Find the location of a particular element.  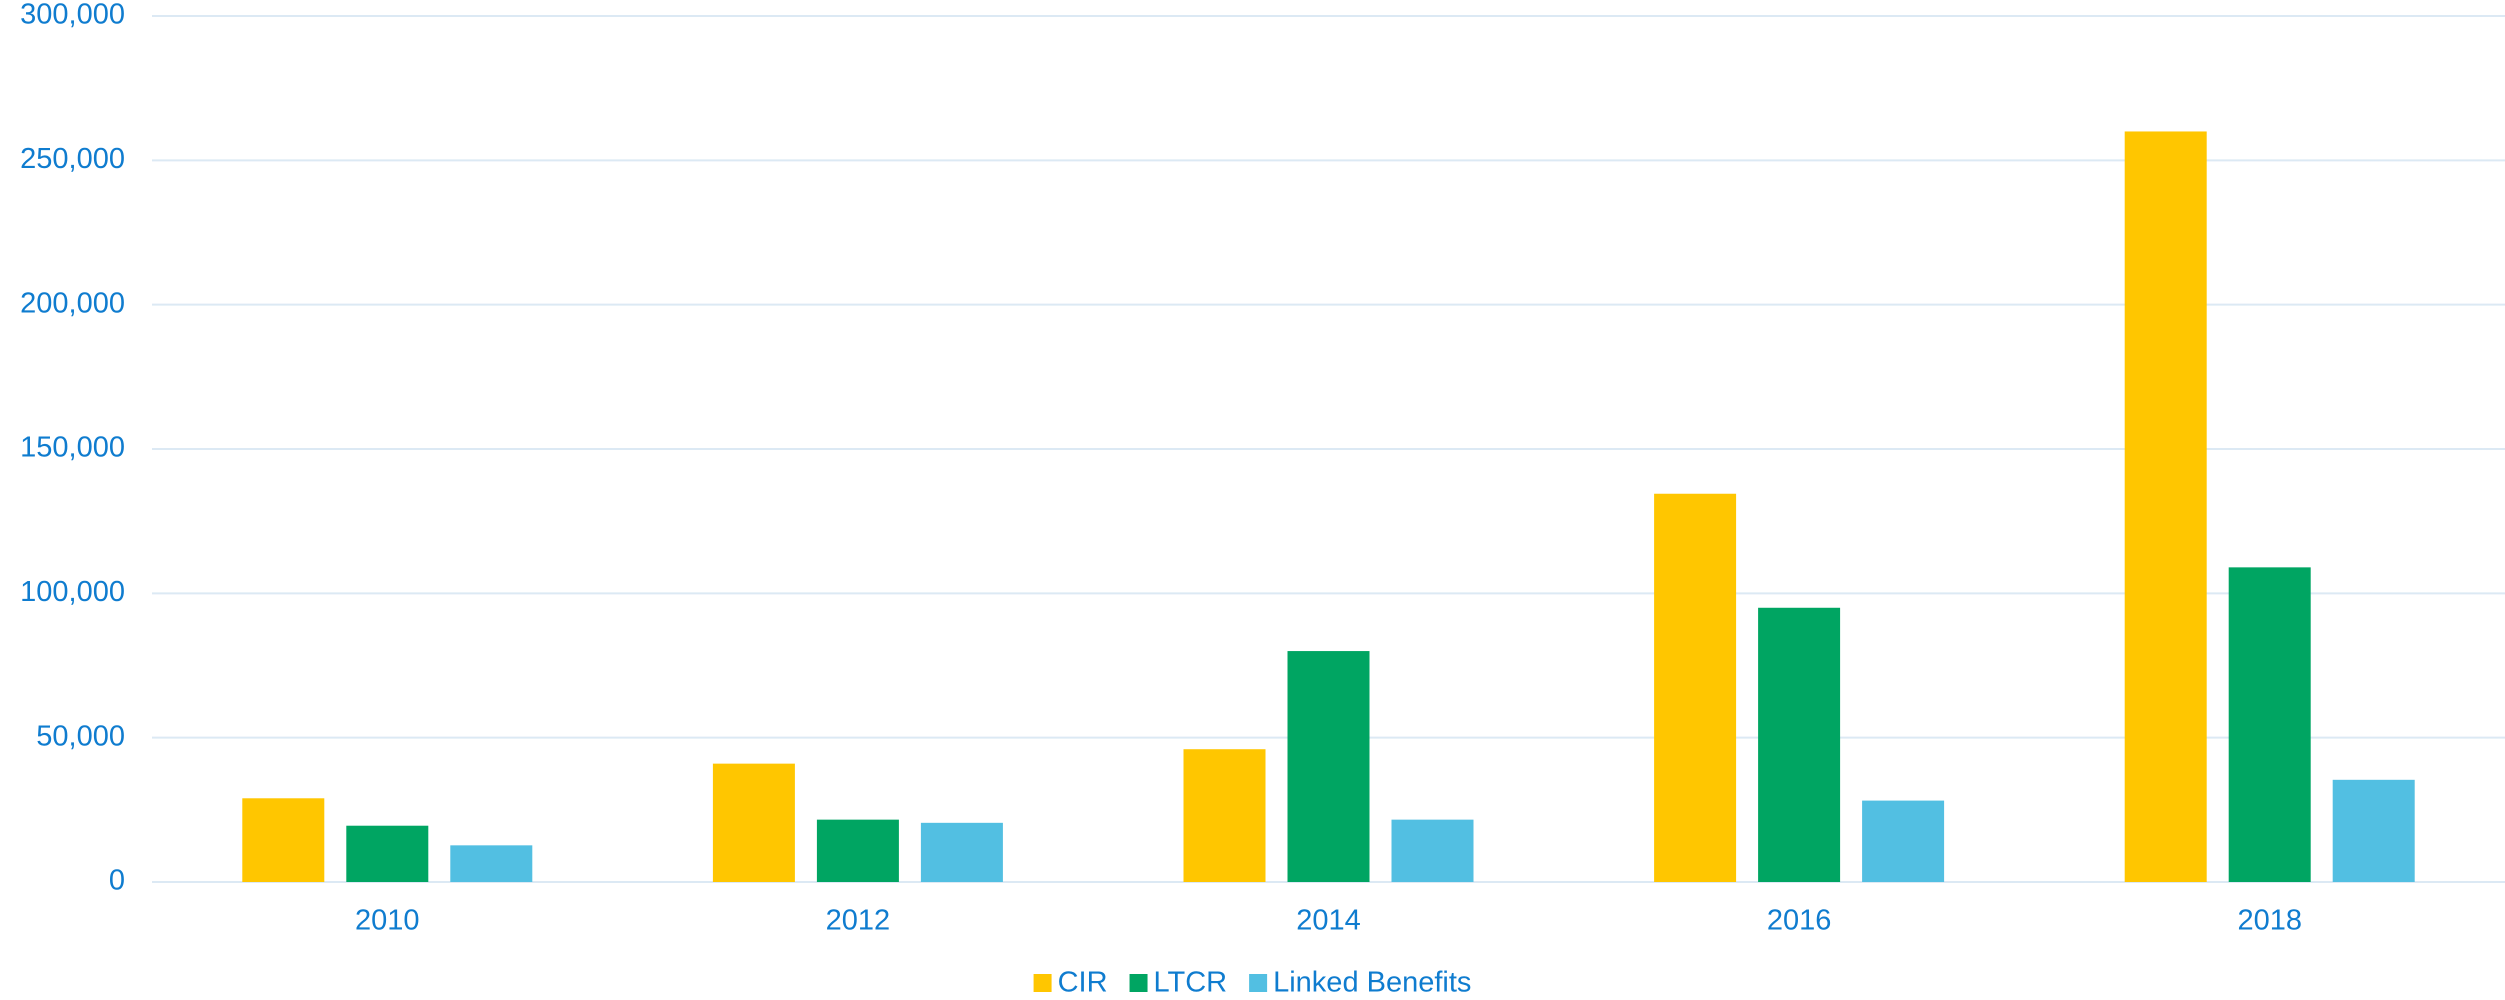

y-tick-label: 300,000 is located at coordinates (72, 15).